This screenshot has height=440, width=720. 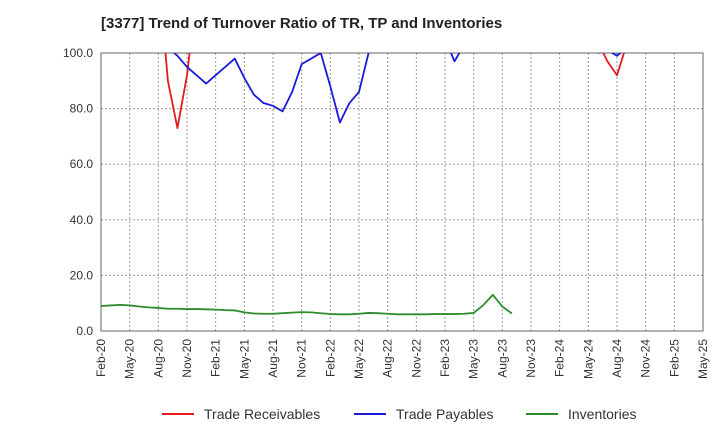 What do you see at coordinates (388, 358) in the screenshot?
I see `x-tick-label: Aug-22` at bounding box center [388, 358].